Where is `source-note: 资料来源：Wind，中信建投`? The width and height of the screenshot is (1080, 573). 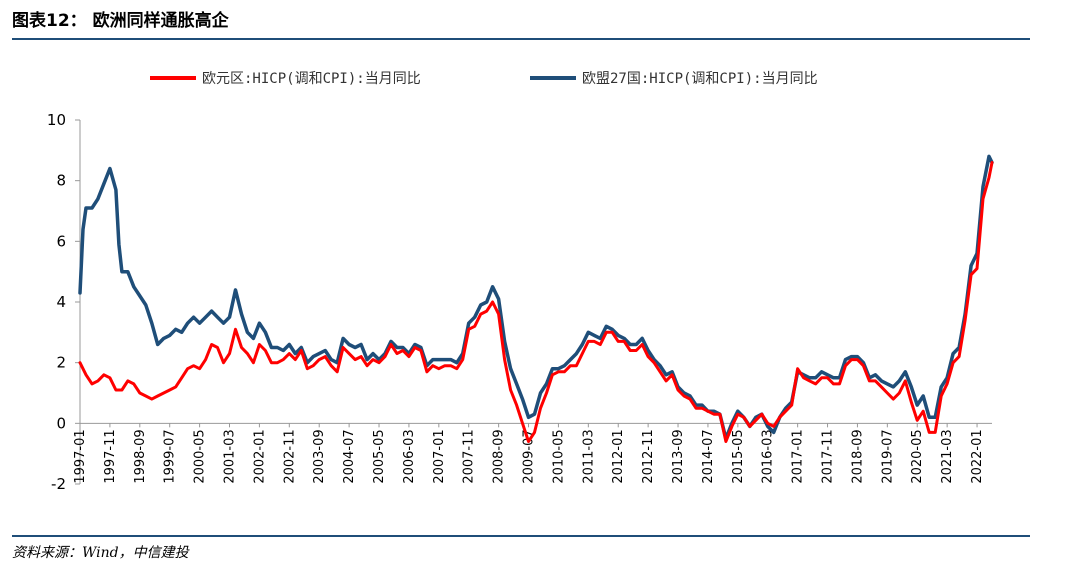 source-note: 资料来源：Wind，中信建投 is located at coordinates (100, 553).